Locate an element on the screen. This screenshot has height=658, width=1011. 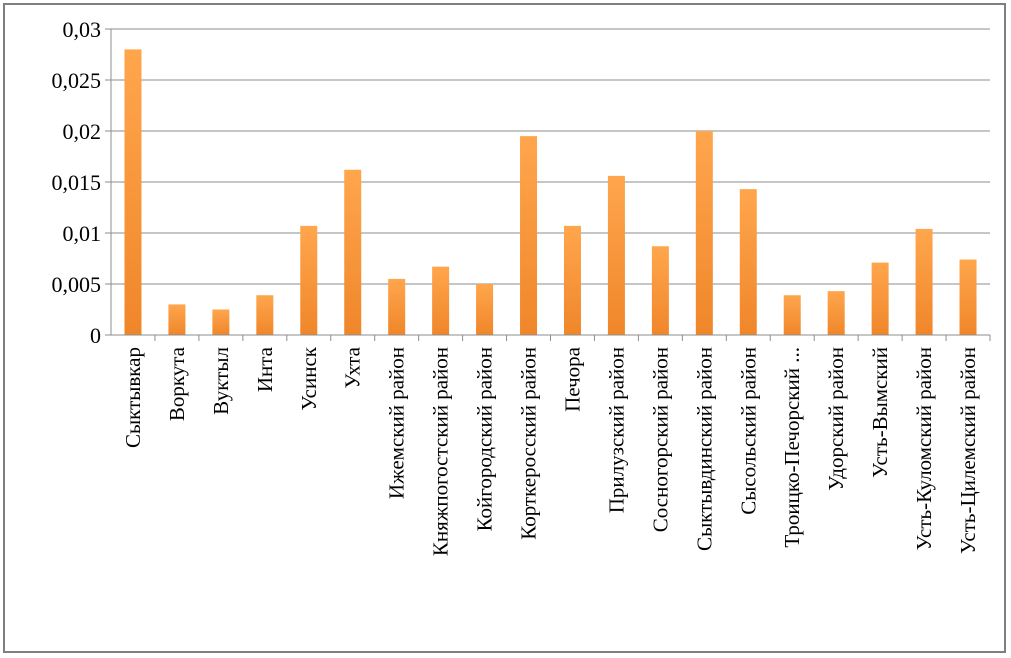
x-category-label: Усинск is located at coordinates (309, 378).